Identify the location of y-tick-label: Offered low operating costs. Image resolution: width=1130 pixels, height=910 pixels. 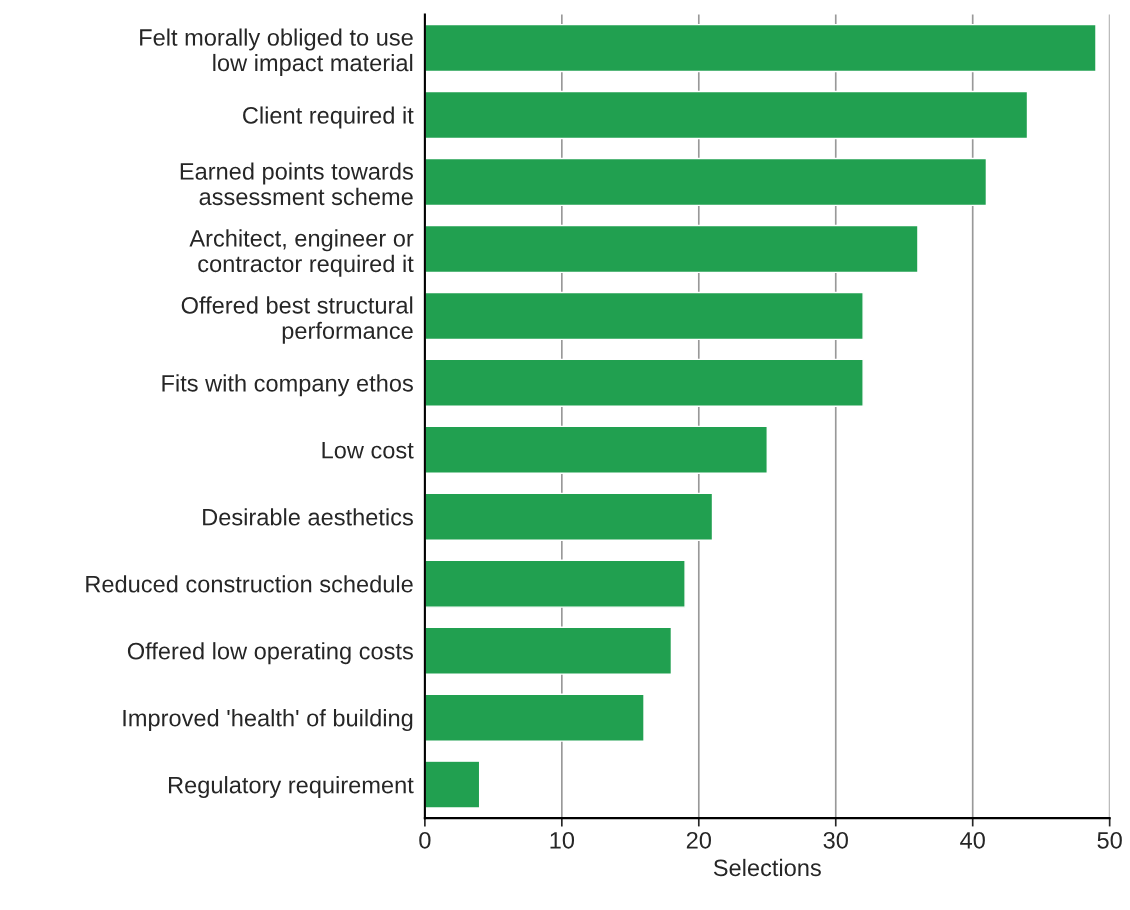
(270, 653).